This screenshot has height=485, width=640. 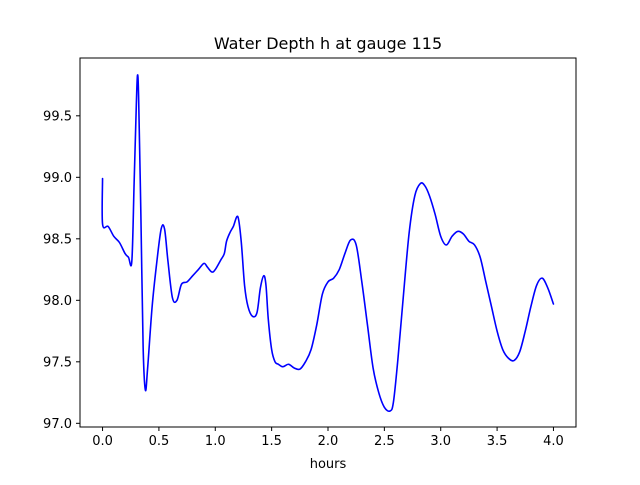 What do you see at coordinates (328, 464) in the screenshot?
I see `x-axis-label: hours` at bounding box center [328, 464].